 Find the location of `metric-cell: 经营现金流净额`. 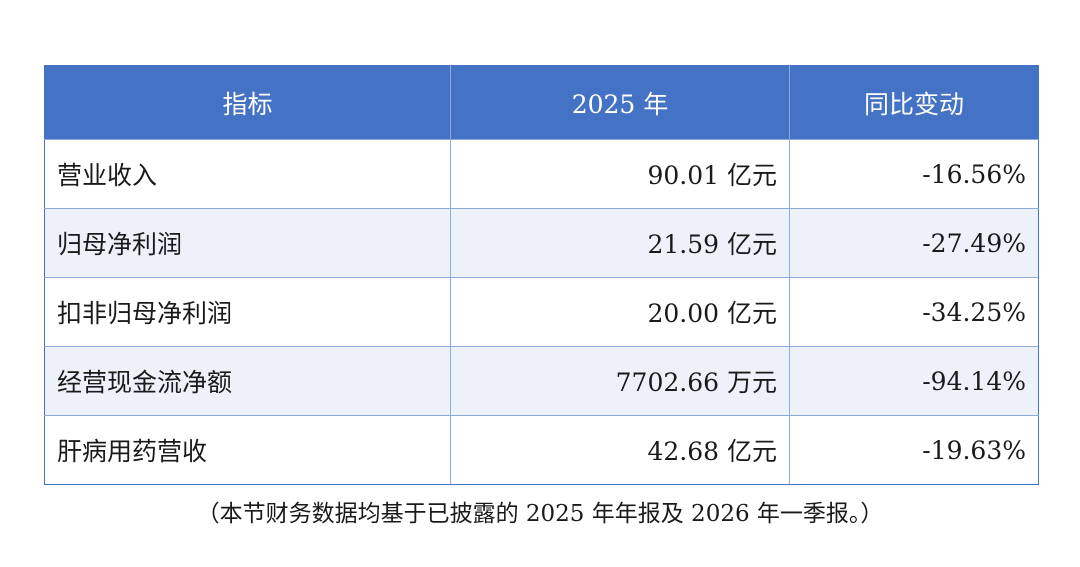

metric-cell: 经营现金流净额 is located at coordinates (247, 381).